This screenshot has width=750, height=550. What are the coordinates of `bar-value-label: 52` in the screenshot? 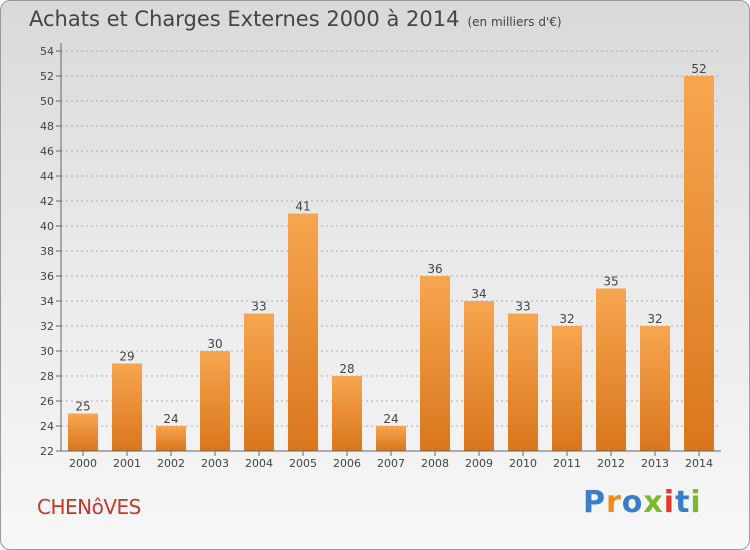 It's located at (698, 69).